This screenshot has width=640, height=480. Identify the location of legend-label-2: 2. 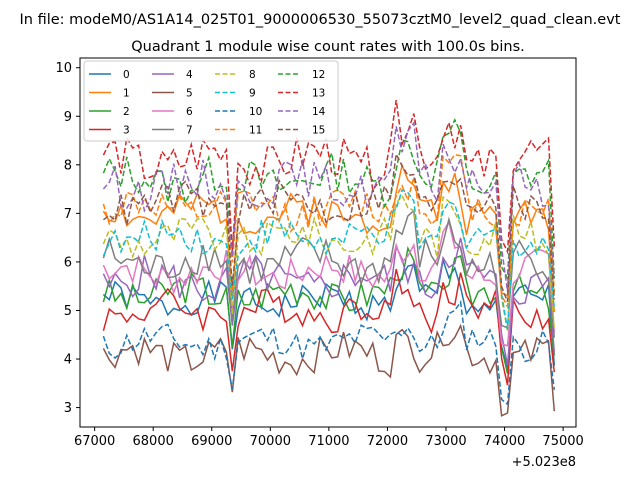
(126, 112).